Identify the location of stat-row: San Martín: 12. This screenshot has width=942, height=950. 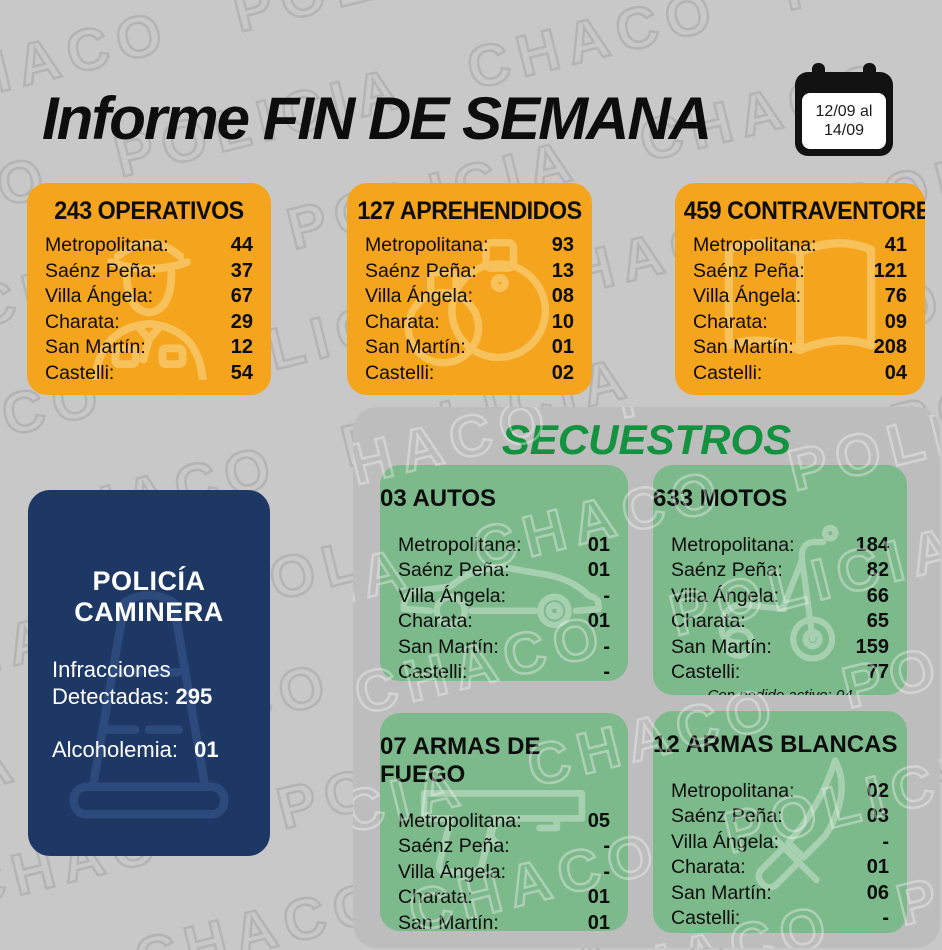
(149, 348).